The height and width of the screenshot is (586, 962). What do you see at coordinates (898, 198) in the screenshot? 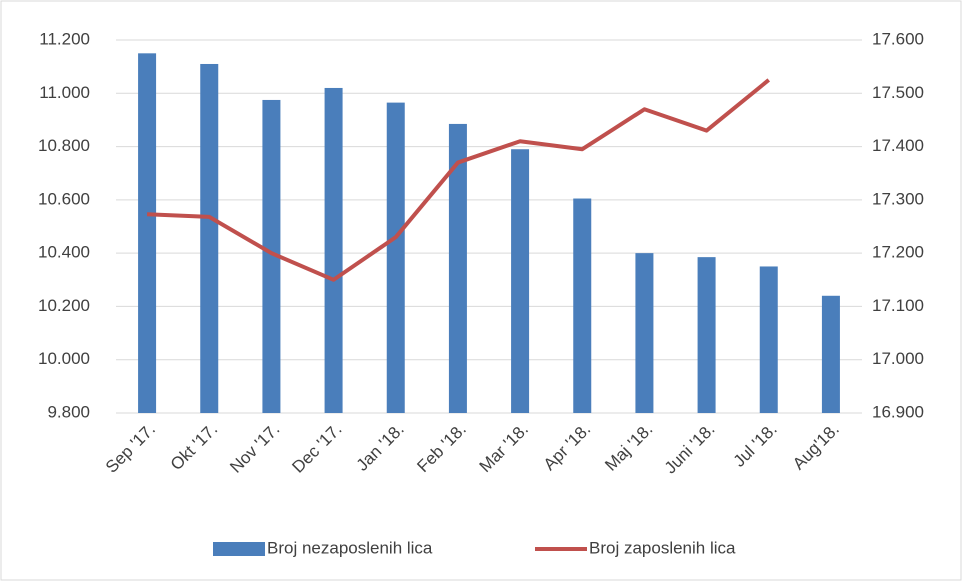
I see `y2-tick-label: 17.300` at bounding box center [898, 198].